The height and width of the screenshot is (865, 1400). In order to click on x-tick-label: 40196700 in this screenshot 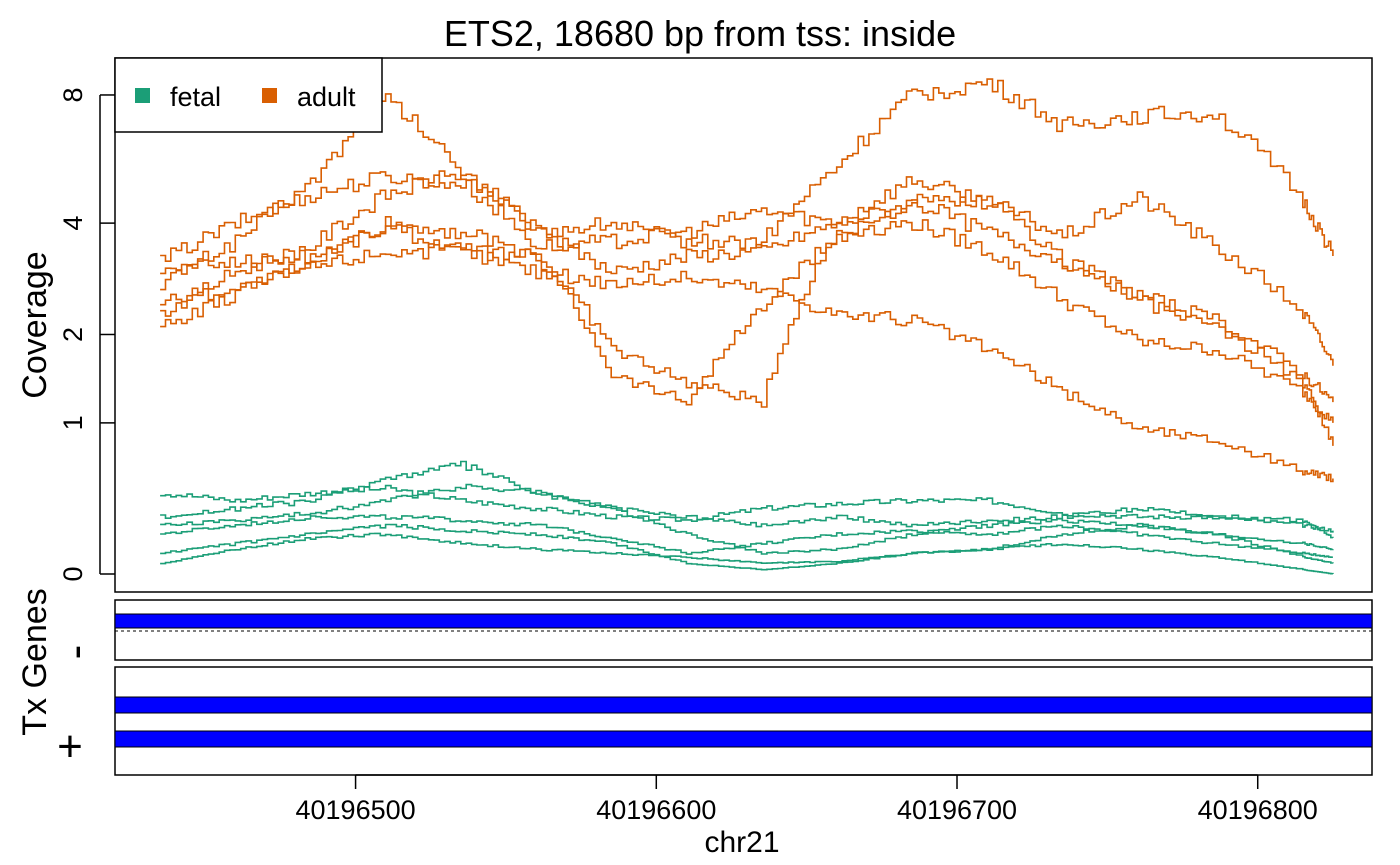, I will do `click(957, 810)`.